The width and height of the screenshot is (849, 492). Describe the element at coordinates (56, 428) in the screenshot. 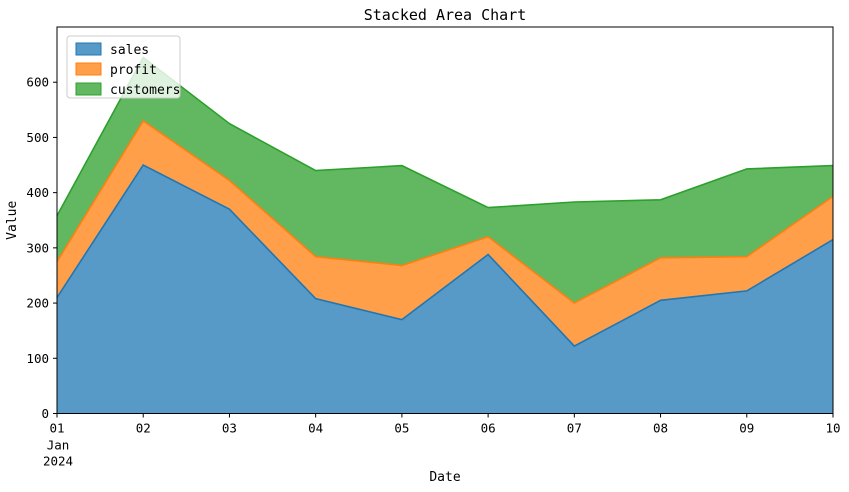

I see `x-tick-label: 01` at that location.